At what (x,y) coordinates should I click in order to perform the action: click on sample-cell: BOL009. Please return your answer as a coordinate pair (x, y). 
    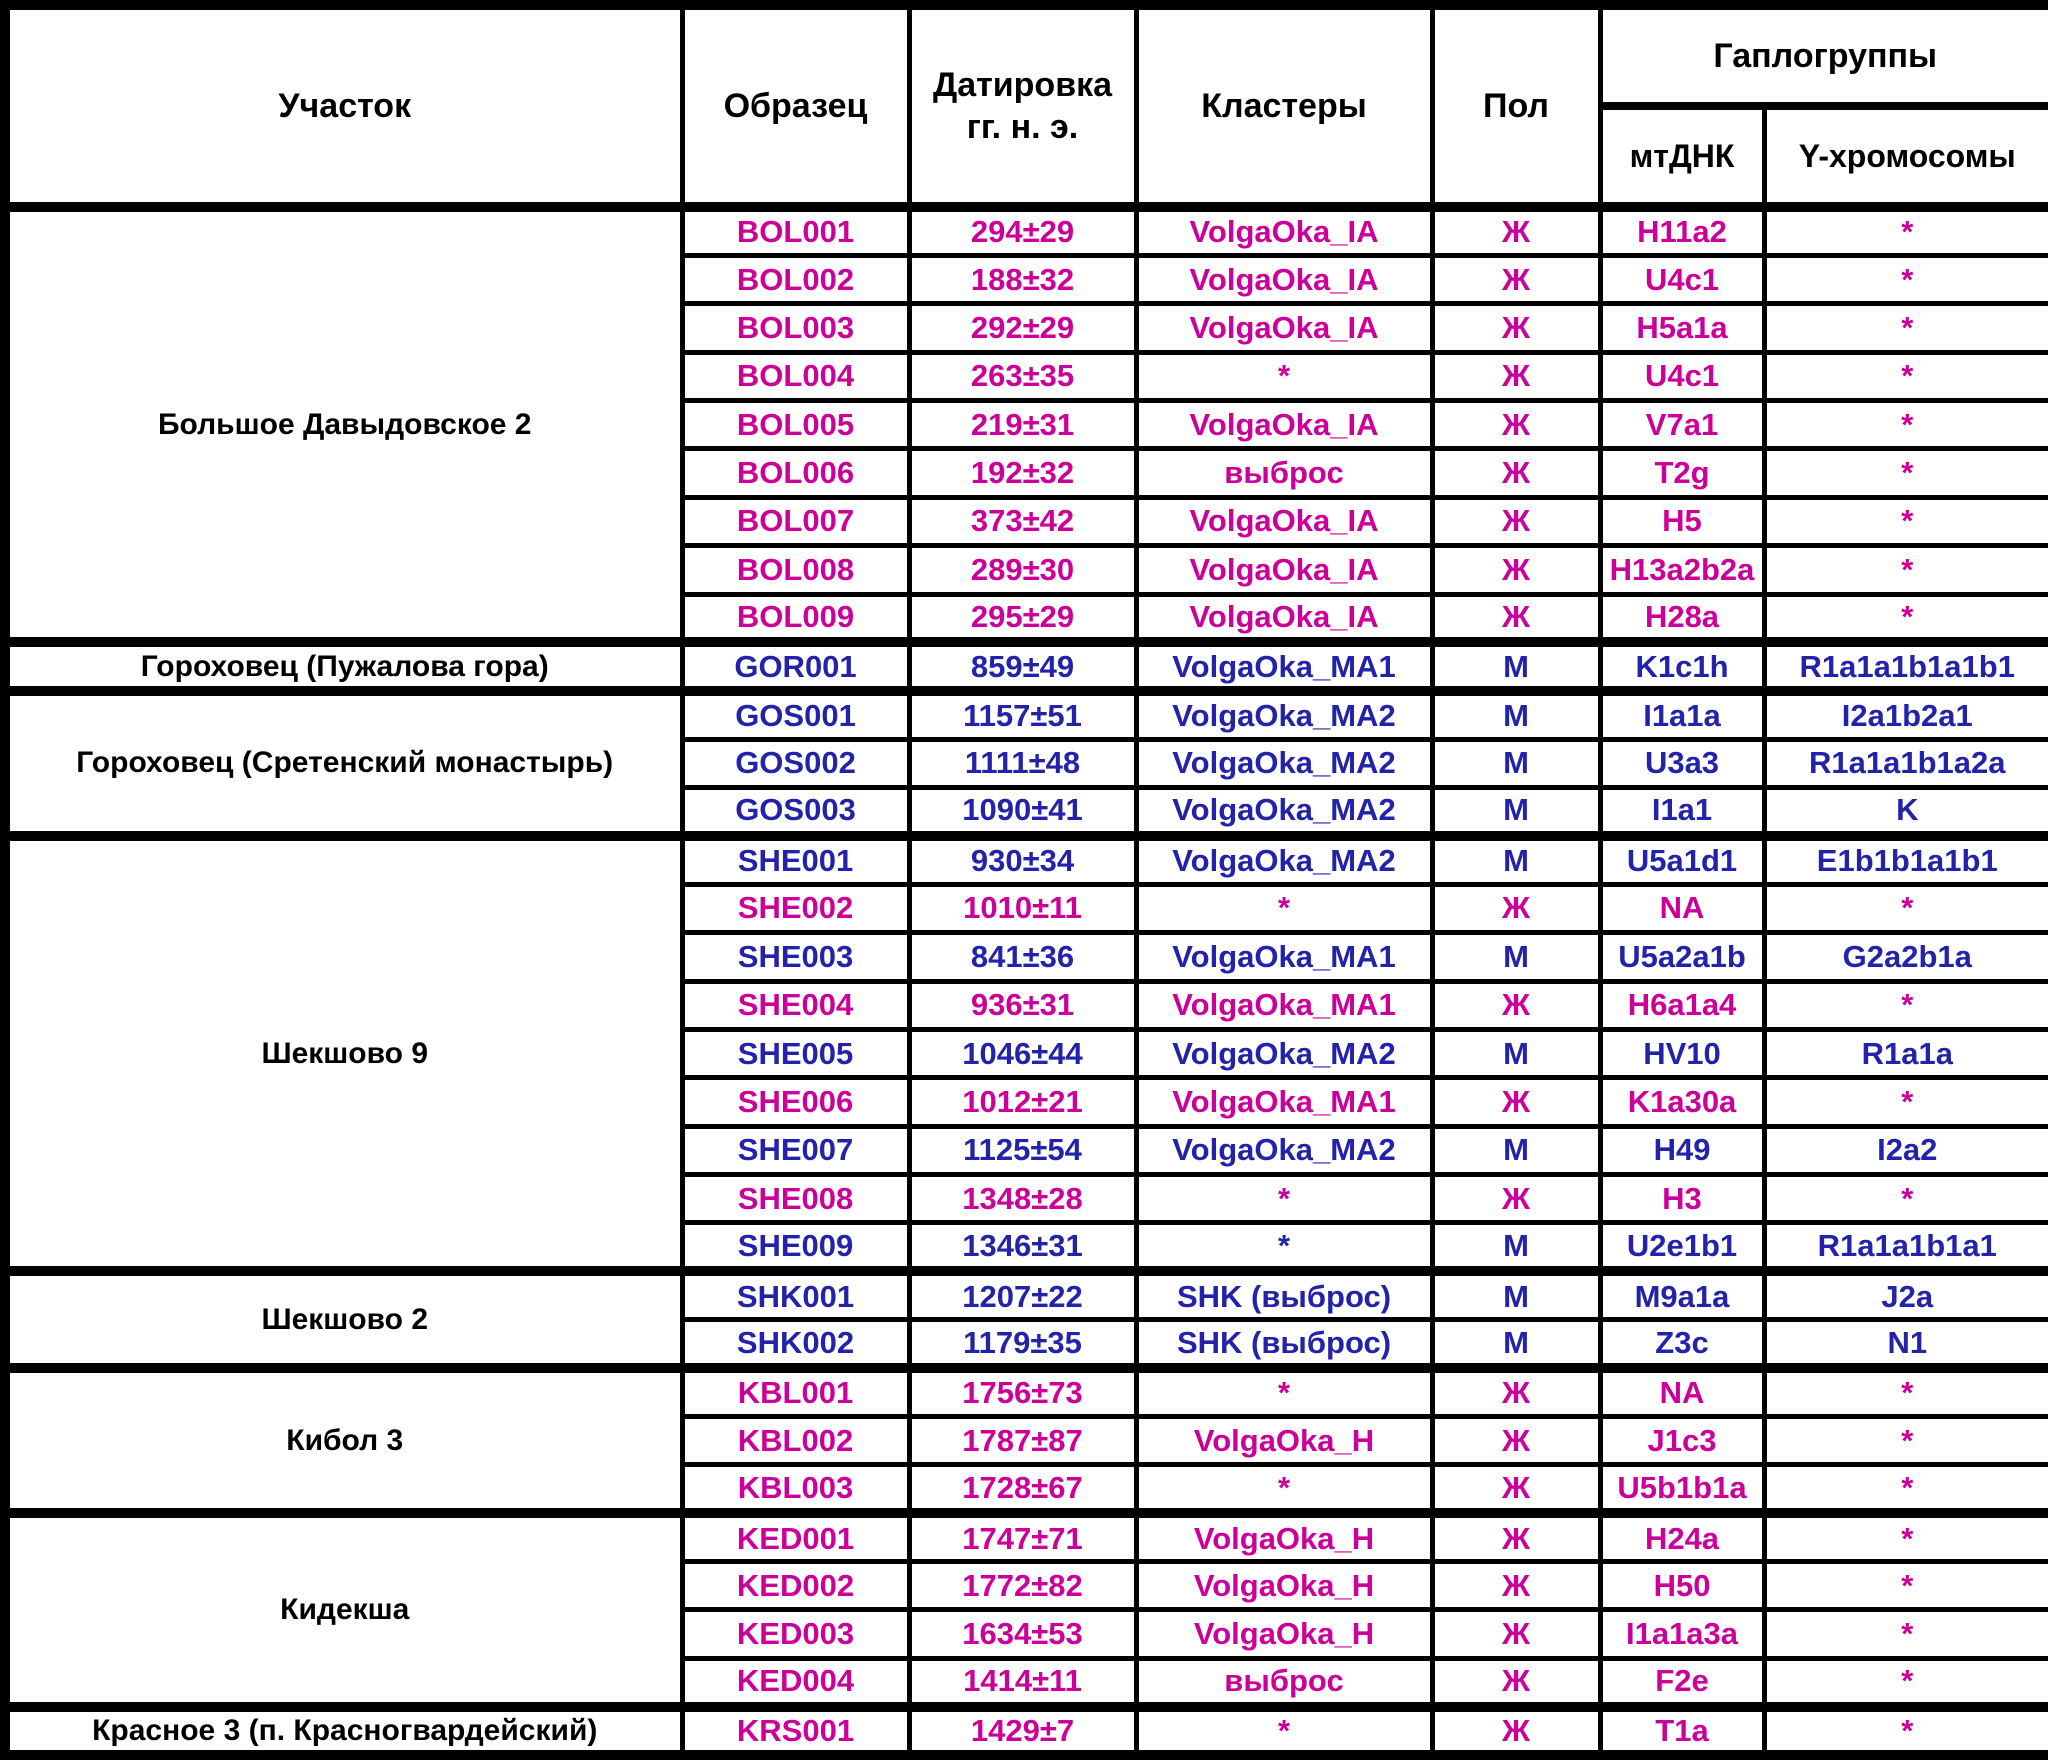
    Looking at the image, I should click on (795, 618).